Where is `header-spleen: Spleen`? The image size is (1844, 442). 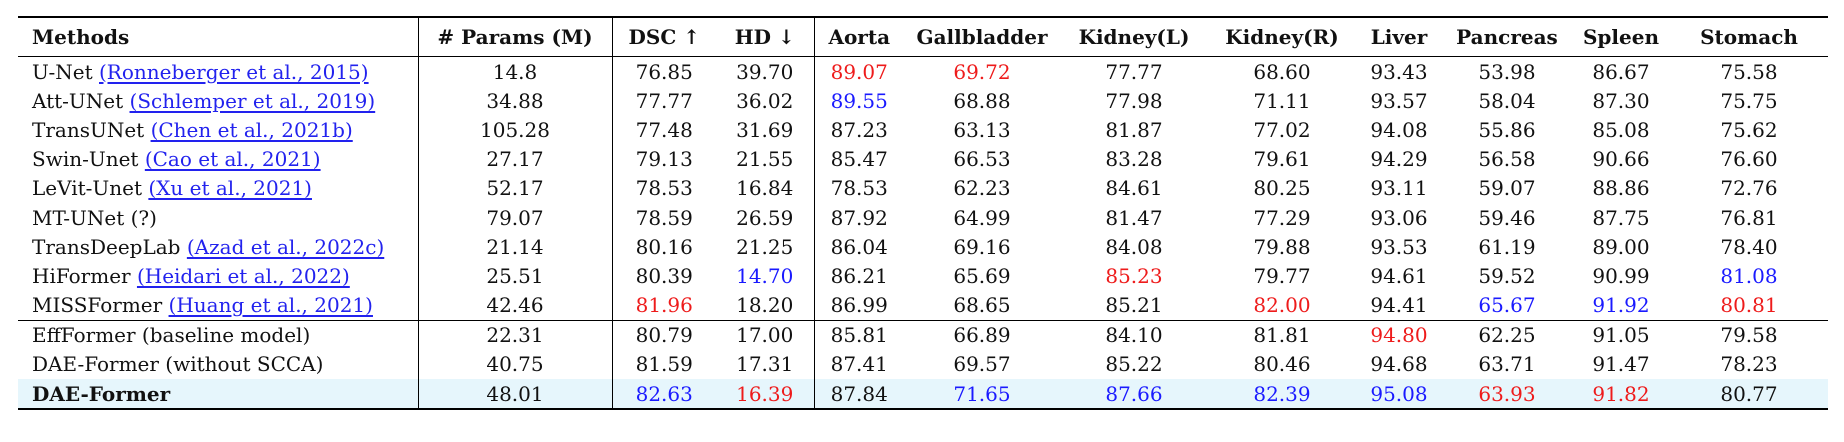
header-spleen: Spleen is located at coordinates (1621, 36).